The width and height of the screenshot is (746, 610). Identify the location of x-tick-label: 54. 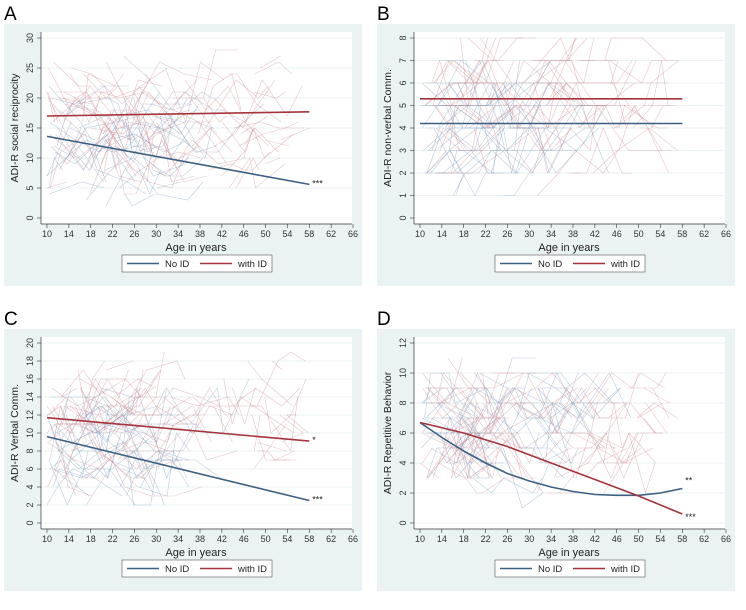
(660, 539).